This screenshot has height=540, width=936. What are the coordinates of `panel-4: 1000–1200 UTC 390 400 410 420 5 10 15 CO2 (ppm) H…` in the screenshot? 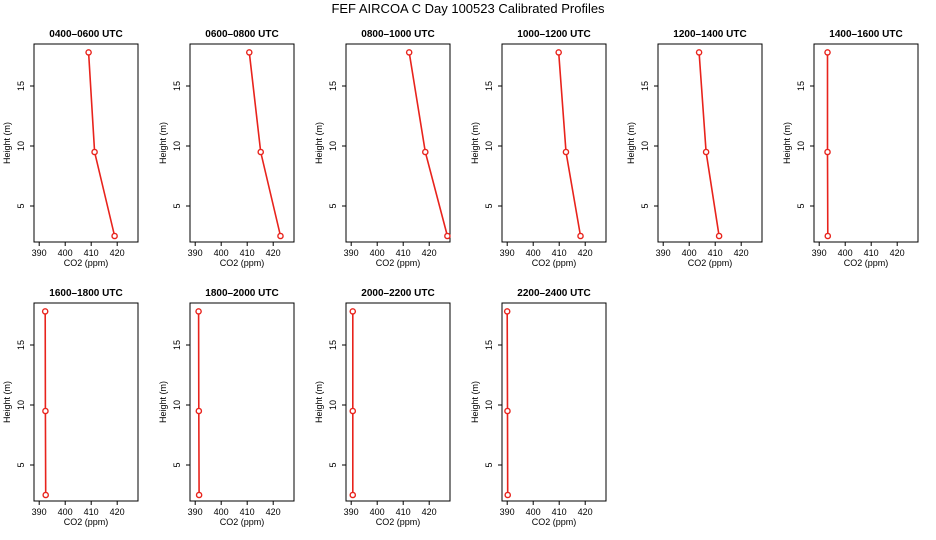 It's located at (538, 148).